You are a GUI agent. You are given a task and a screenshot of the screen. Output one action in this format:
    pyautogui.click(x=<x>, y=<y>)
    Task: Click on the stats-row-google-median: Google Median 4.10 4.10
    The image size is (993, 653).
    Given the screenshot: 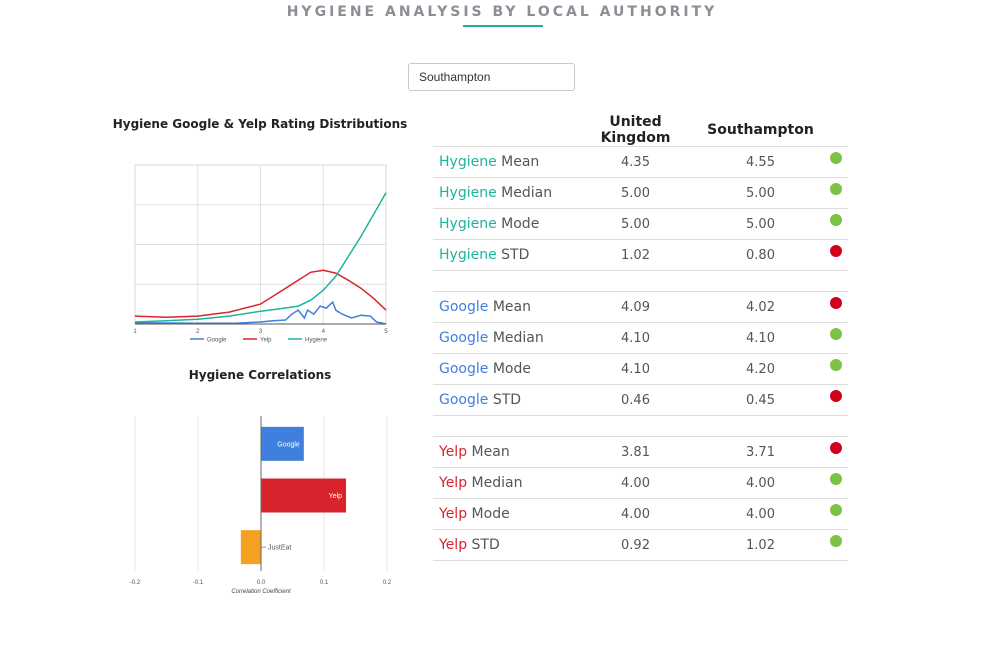 What is the action you would take?
    pyautogui.click(x=640, y=338)
    